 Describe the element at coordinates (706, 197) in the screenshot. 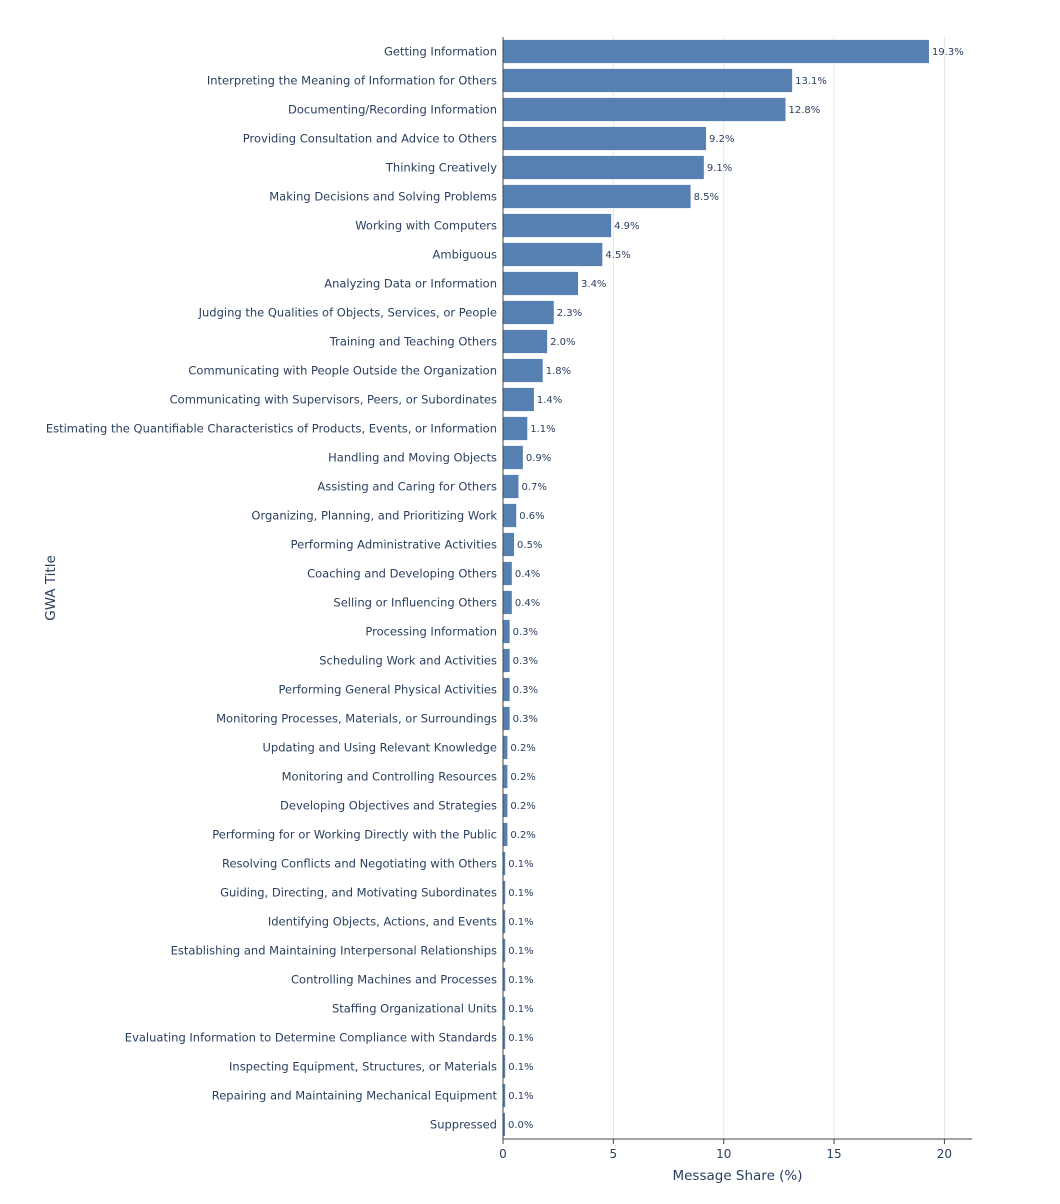

I see `value-label: 8.5%` at that location.